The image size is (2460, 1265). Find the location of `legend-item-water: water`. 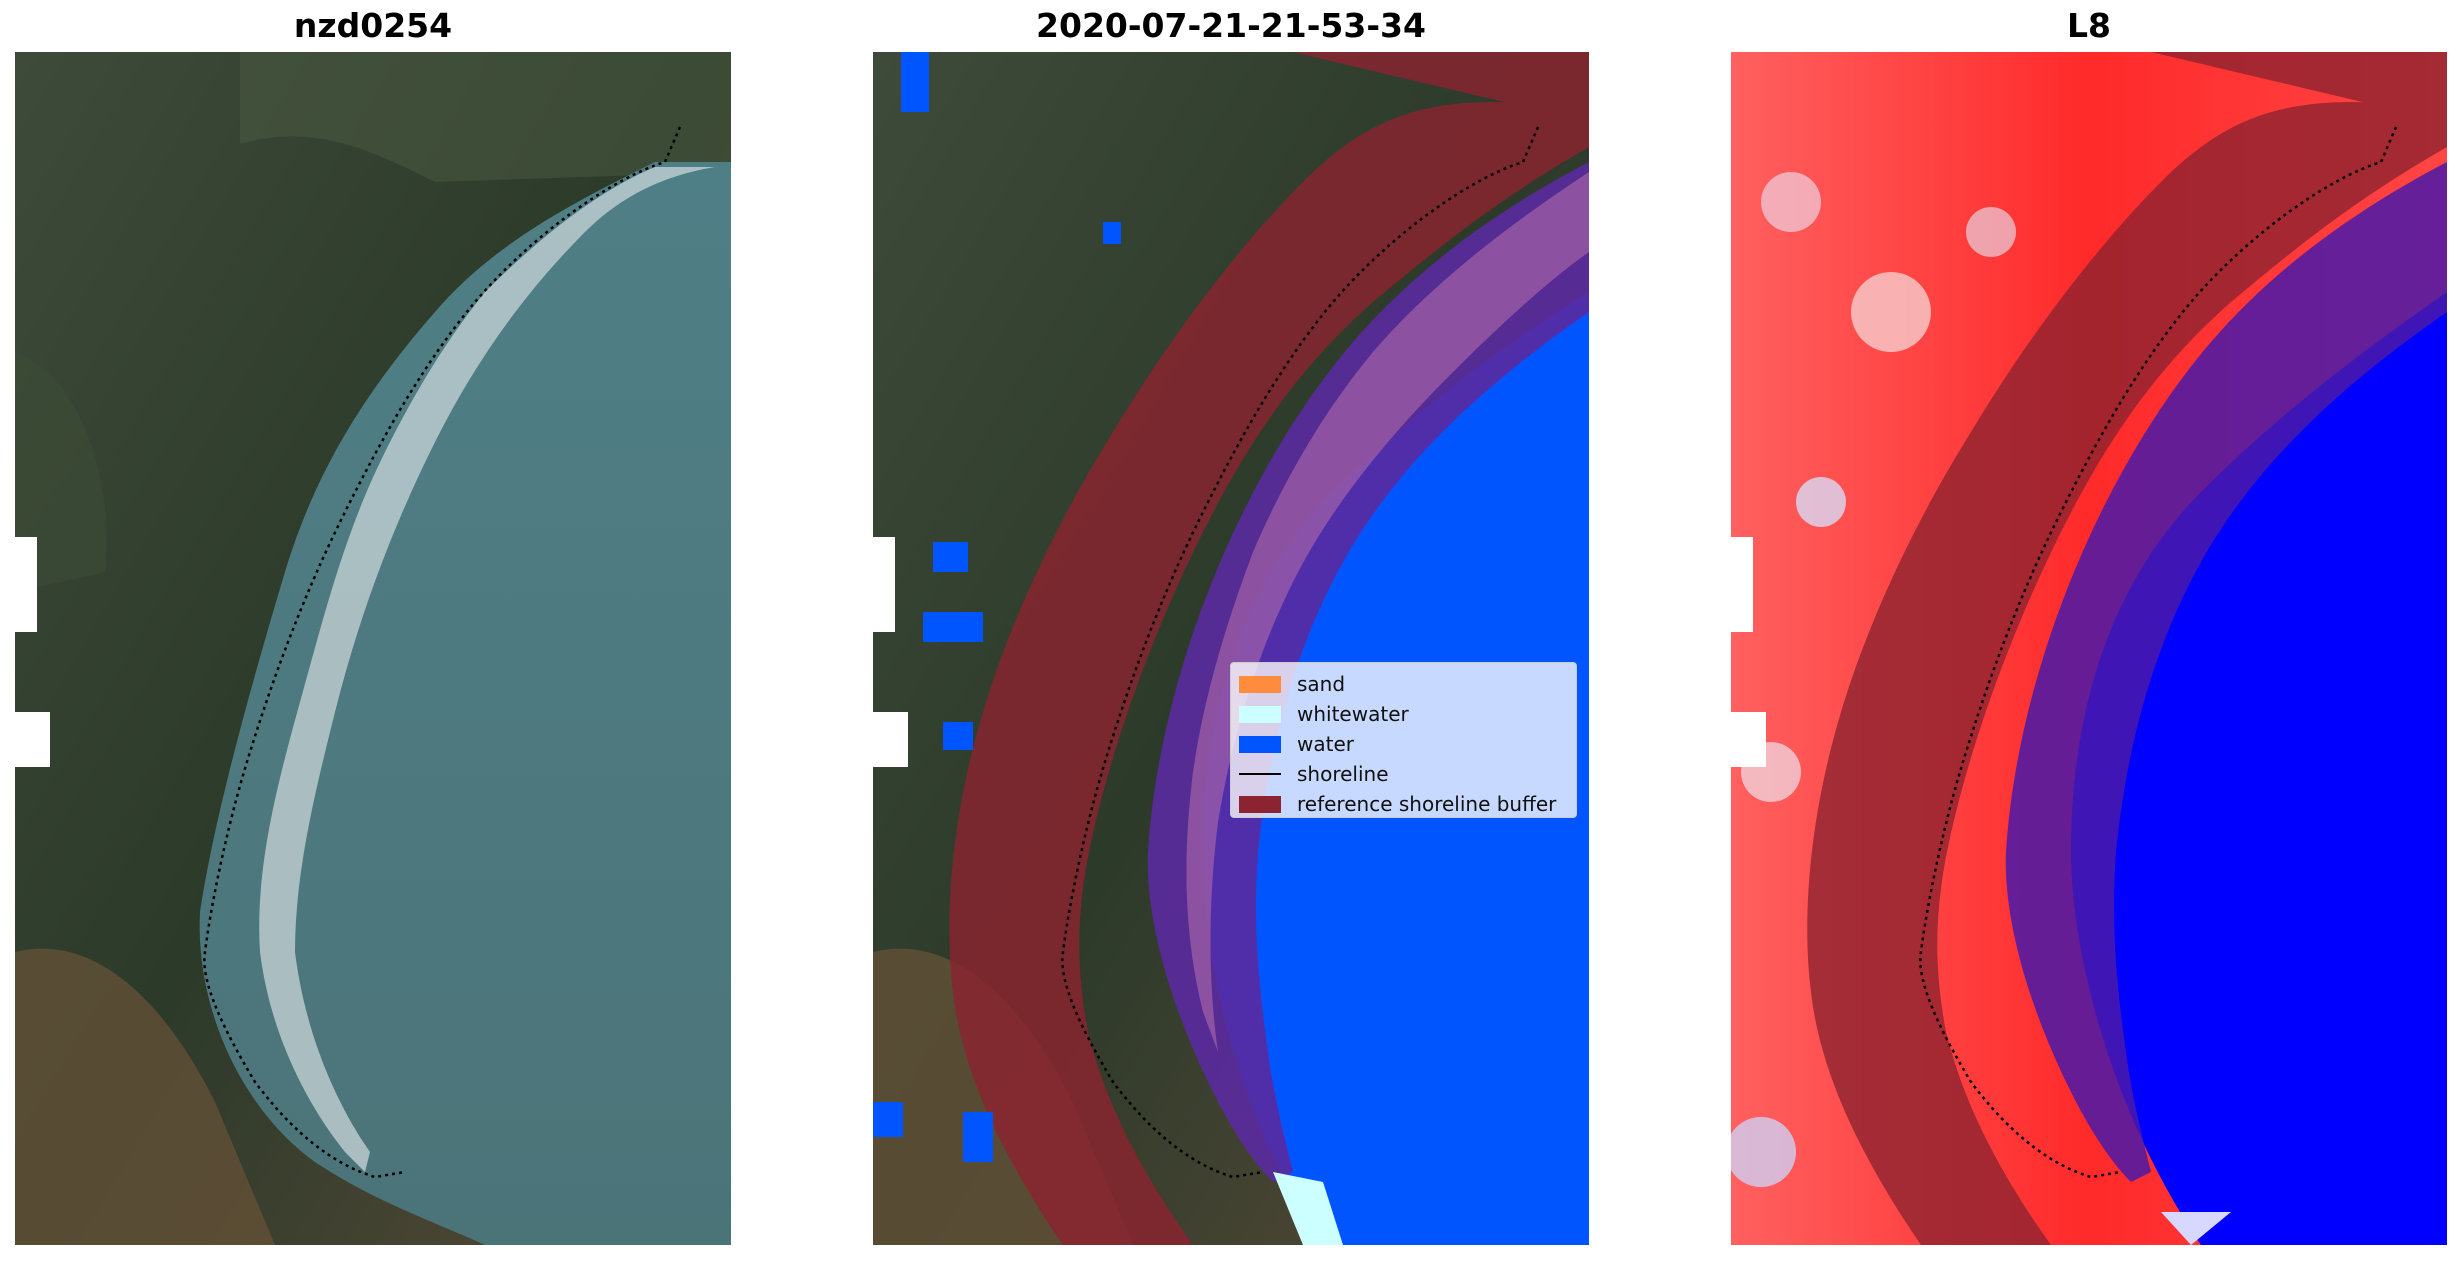

legend-item-water: water is located at coordinates (1402, 744).